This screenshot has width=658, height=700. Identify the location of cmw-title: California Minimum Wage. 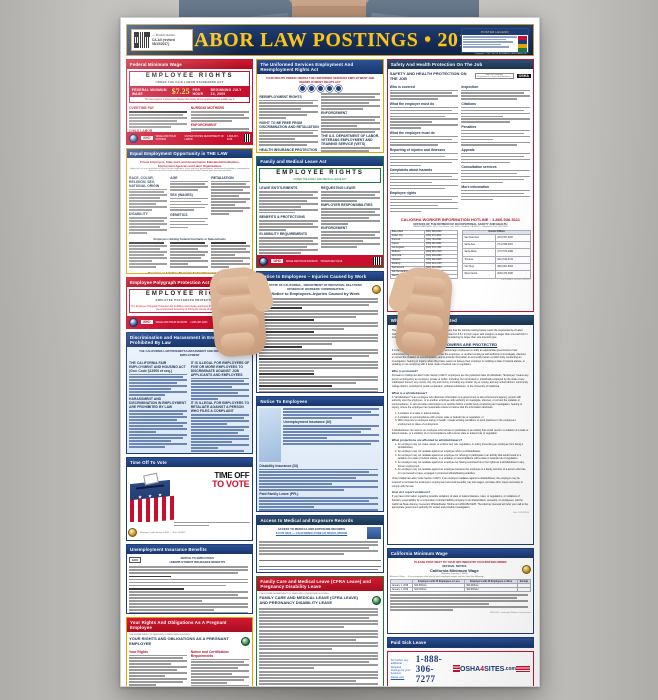
(454, 570).